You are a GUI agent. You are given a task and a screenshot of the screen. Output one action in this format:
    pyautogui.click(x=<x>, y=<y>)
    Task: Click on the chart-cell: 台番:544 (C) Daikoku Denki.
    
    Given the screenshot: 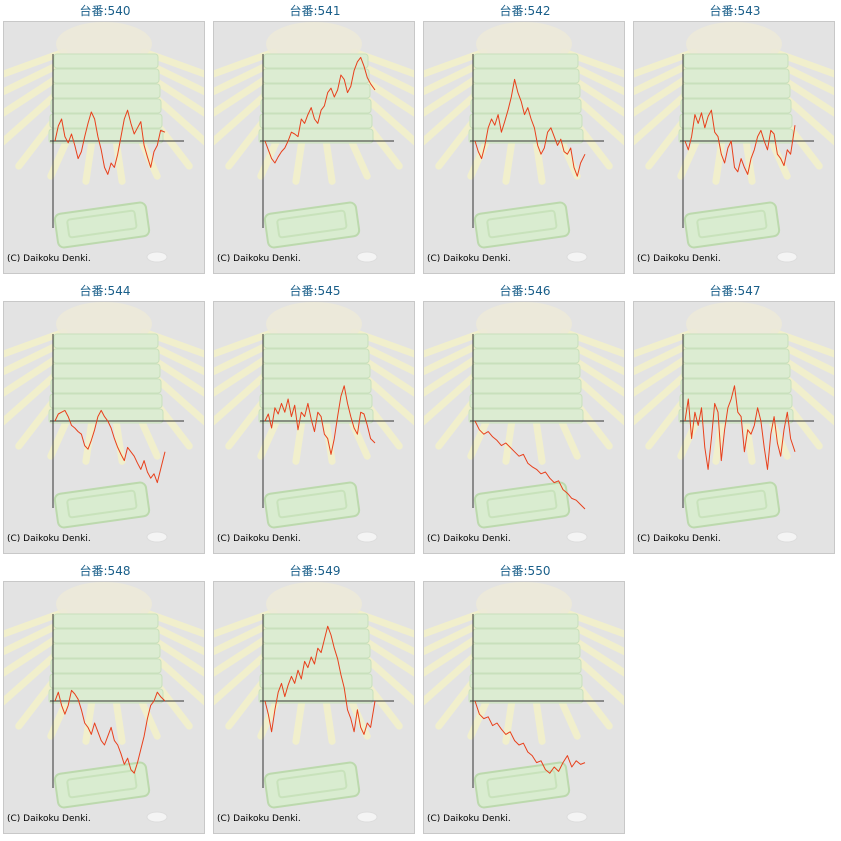 What is the action you would take?
    pyautogui.click(x=105, y=420)
    